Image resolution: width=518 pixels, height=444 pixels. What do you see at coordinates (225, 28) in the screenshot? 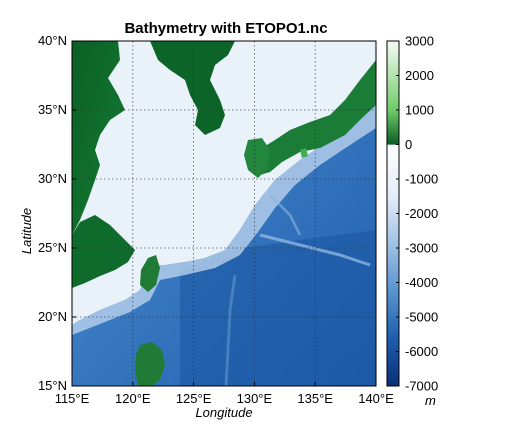
I see `map-title: Bathymetry with ETOPO1.nc` at bounding box center [225, 28].